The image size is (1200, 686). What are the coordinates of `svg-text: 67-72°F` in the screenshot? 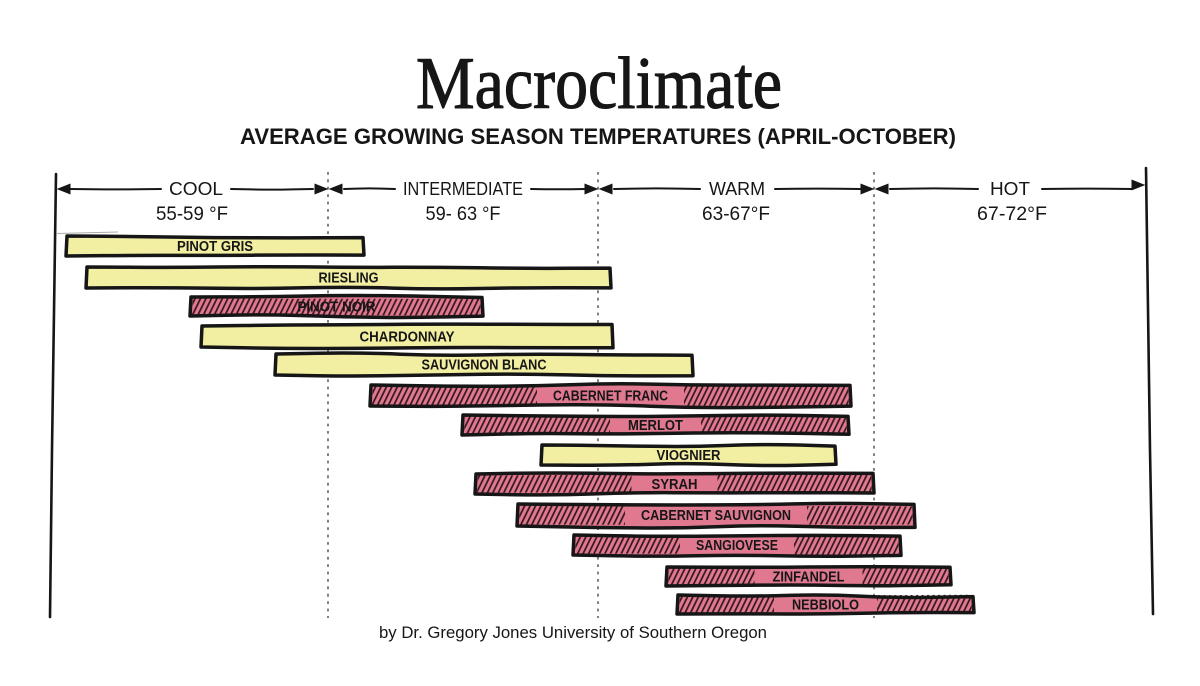 It's located at (1012, 214).